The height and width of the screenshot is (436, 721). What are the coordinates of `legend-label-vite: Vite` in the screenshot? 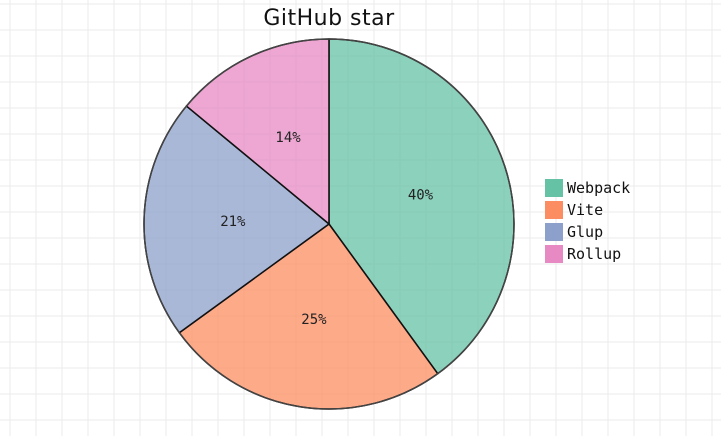 It's located at (585, 210).